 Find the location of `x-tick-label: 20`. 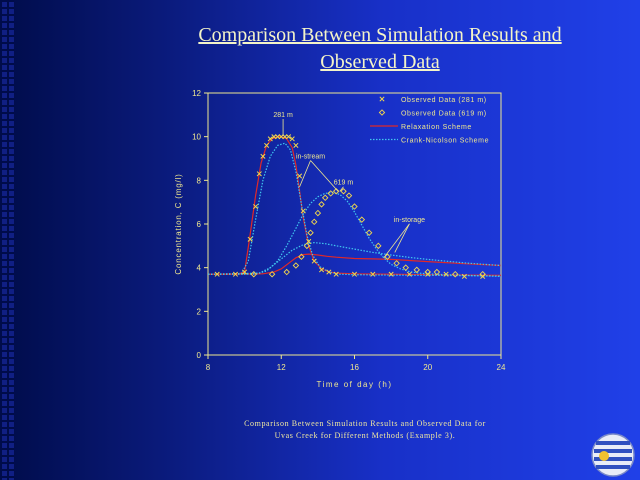

x-tick-label: 20 is located at coordinates (427, 367).